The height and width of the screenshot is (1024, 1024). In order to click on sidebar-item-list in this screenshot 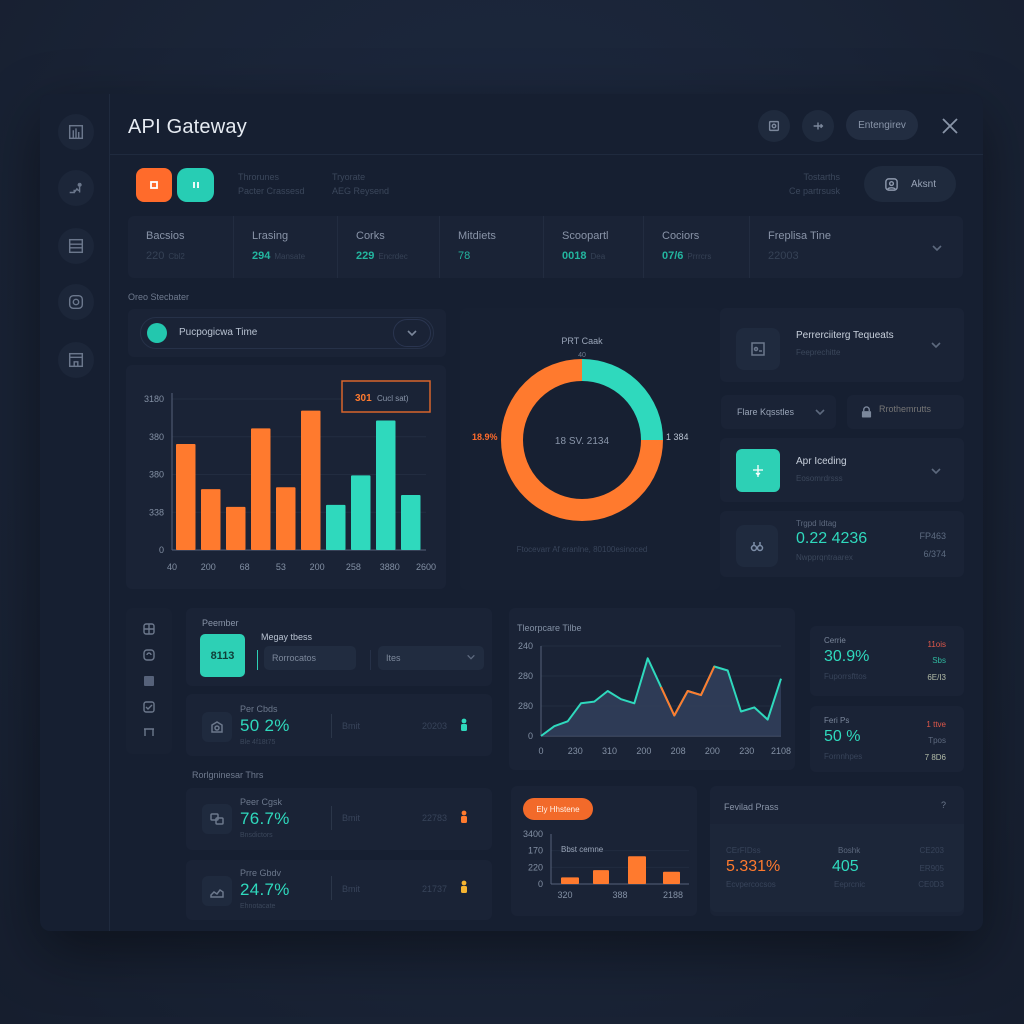, I will do `click(76, 246)`.